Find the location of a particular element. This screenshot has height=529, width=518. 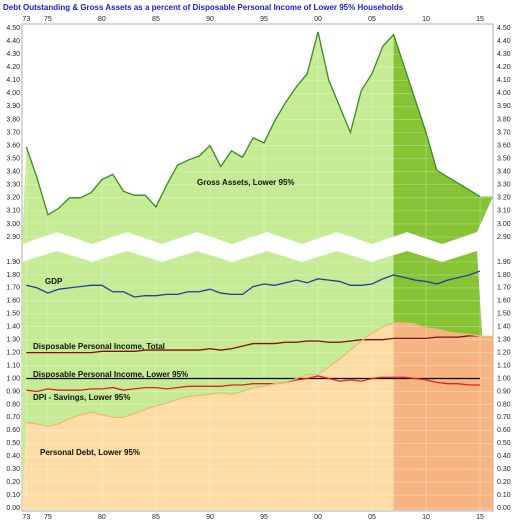

y-tick-label-right: 0.70 is located at coordinates (504, 417).